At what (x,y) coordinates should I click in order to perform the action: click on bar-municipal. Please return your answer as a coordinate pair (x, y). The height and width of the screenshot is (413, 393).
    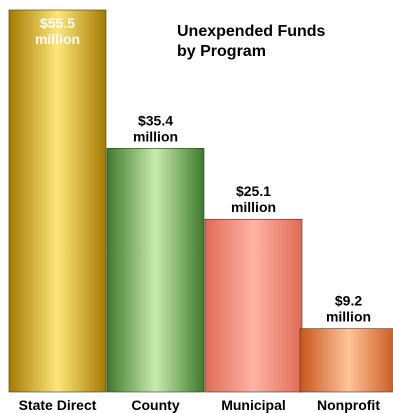
    Looking at the image, I should click on (253, 305).